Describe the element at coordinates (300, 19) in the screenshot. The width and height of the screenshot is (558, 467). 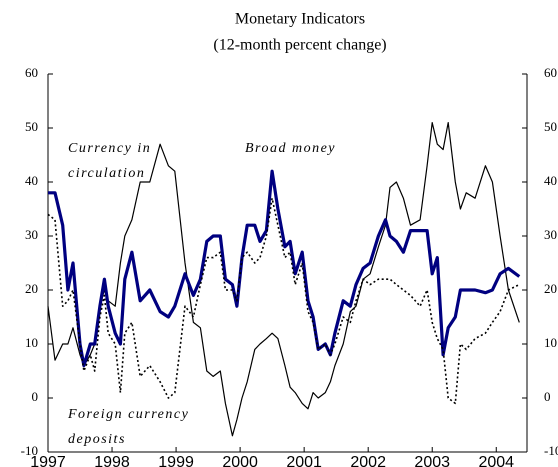
I see `chart-title: Monetary Indicators` at that location.